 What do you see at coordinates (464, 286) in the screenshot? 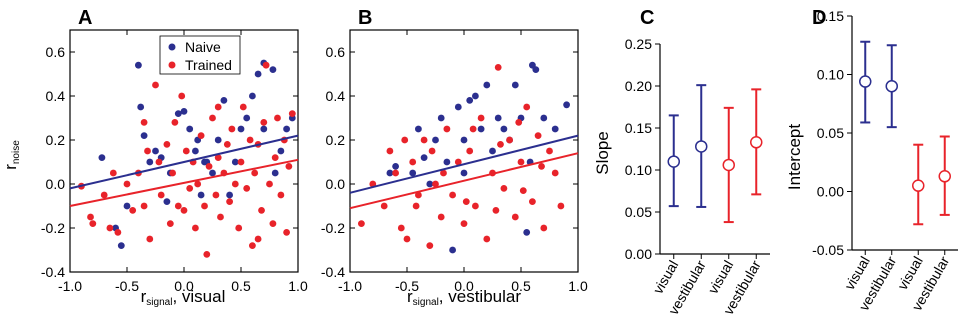
I see `x-tick-label: 0.0` at bounding box center [464, 286].